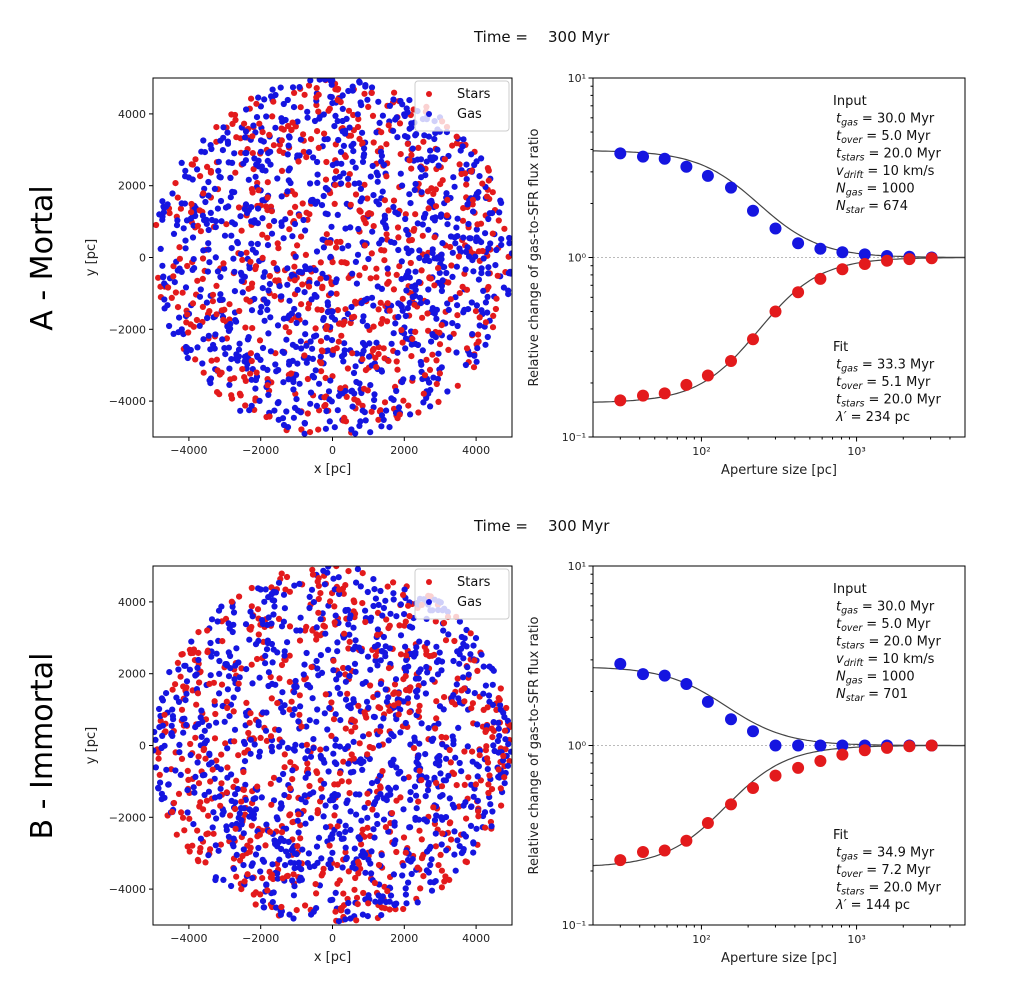 The height and width of the screenshot is (988, 1024). Describe the element at coordinates (839, 119) in the screenshot. I see `symbol: t` at that location.